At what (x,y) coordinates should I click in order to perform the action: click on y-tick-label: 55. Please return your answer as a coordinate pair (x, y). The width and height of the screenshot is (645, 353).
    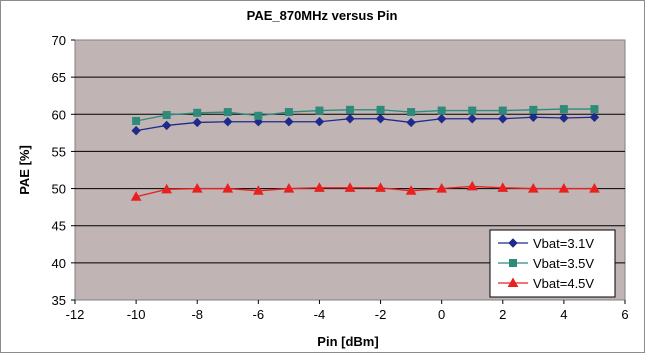
    Looking at the image, I should click on (59, 151).